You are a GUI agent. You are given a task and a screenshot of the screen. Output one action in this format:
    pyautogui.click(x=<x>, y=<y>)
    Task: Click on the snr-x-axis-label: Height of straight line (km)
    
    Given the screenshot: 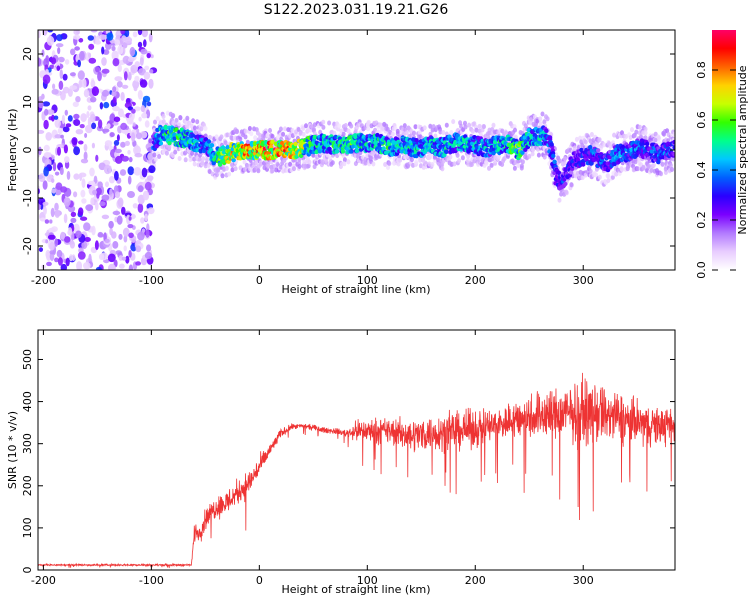 What is the action you would take?
    pyautogui.click(x=355, y=589)
    